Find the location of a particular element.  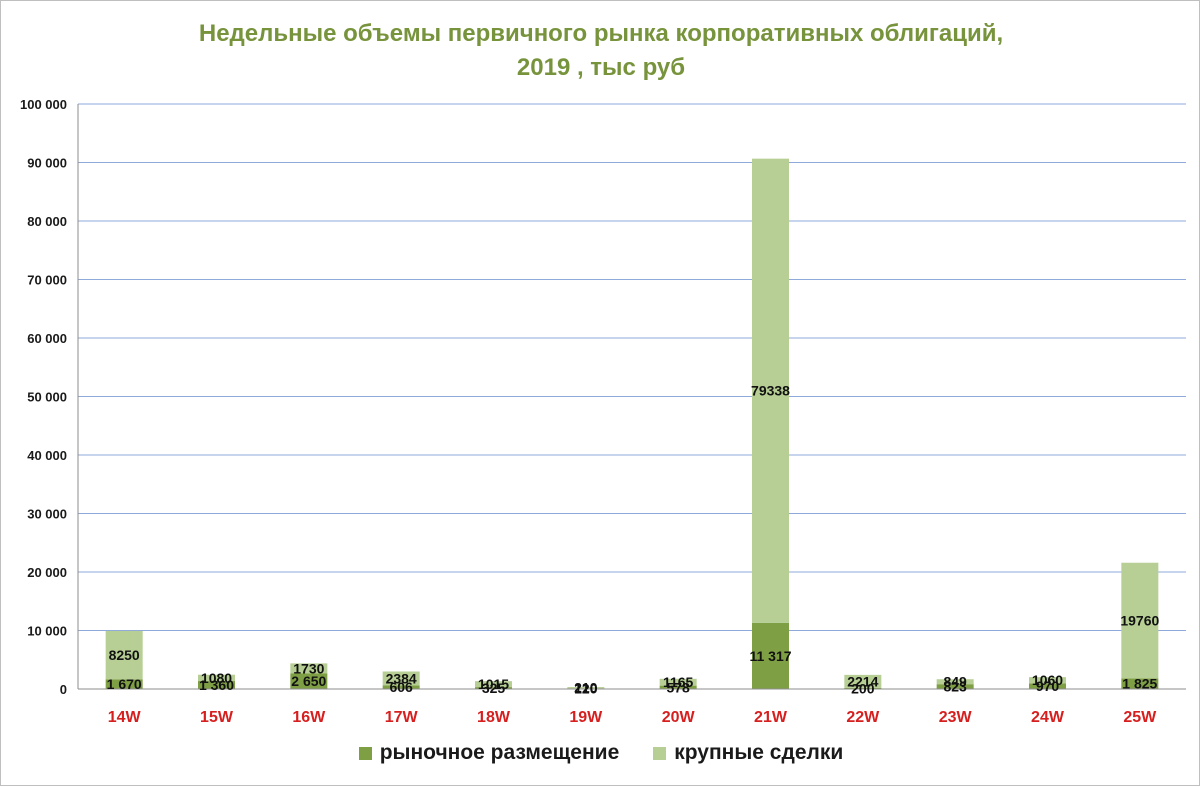

data-label-large-deals: 79338 is located at coordinates (770, 391).